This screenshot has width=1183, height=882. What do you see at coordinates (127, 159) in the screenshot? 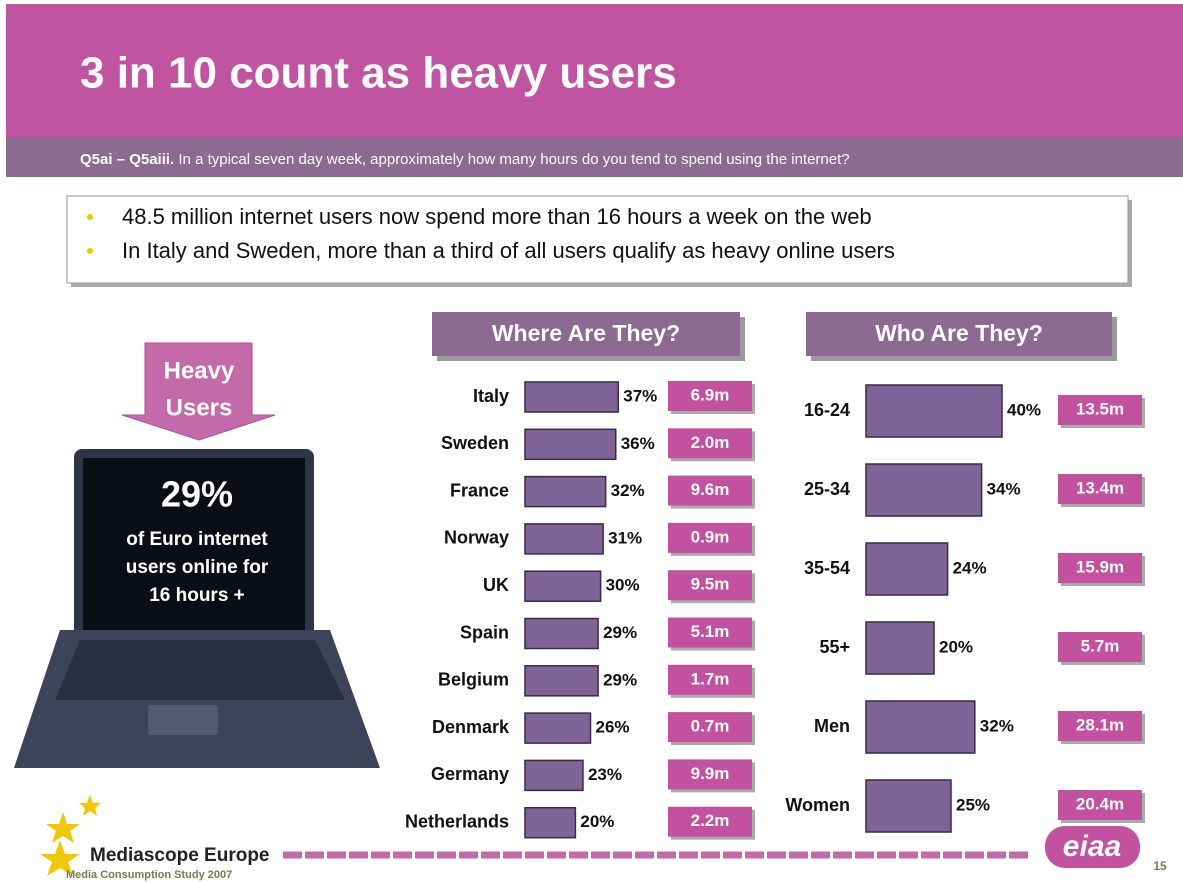
I see `question-code: Q5ai – Q5aiii.` at bounding box center [127, 159].